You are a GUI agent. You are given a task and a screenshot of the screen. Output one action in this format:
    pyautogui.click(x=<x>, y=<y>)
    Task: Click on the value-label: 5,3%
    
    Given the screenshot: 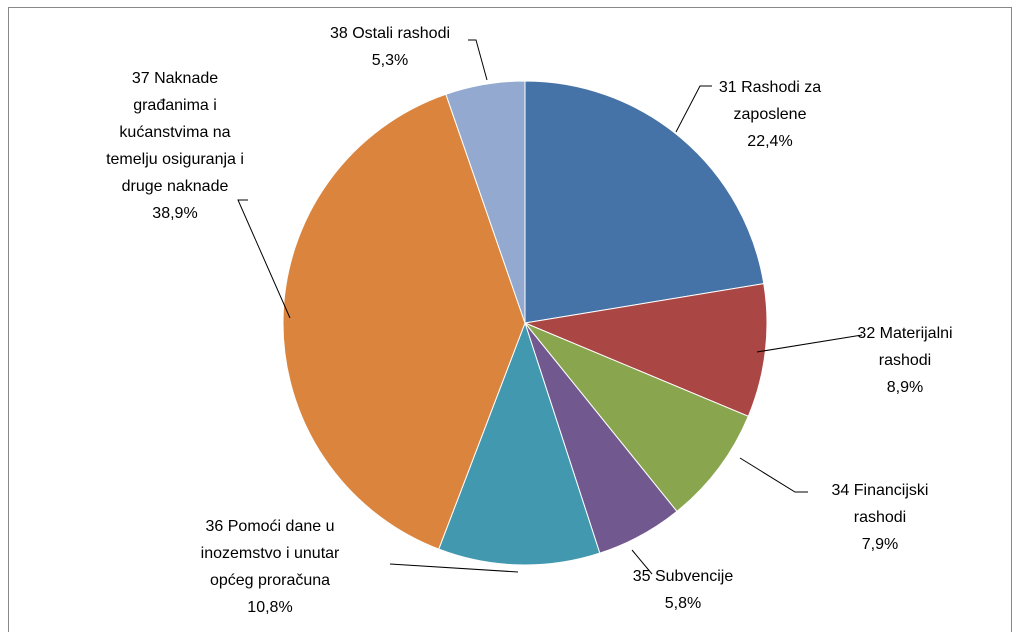 What is the action you would take?
    pyautogui.click(x=390, y=60)
    